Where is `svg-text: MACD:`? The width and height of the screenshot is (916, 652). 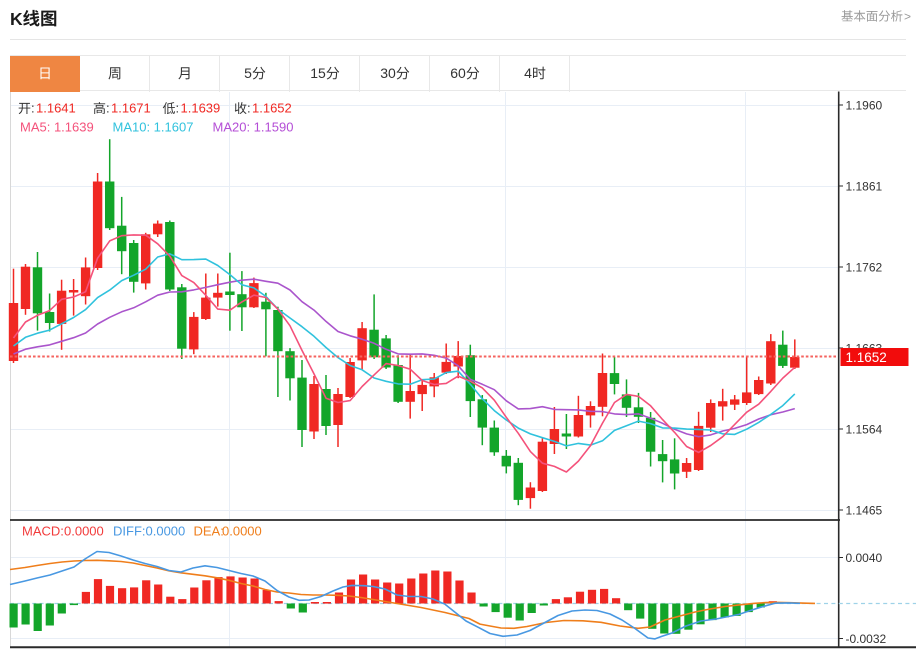 svg-text: MACD: is located at coordinates (43, 531).